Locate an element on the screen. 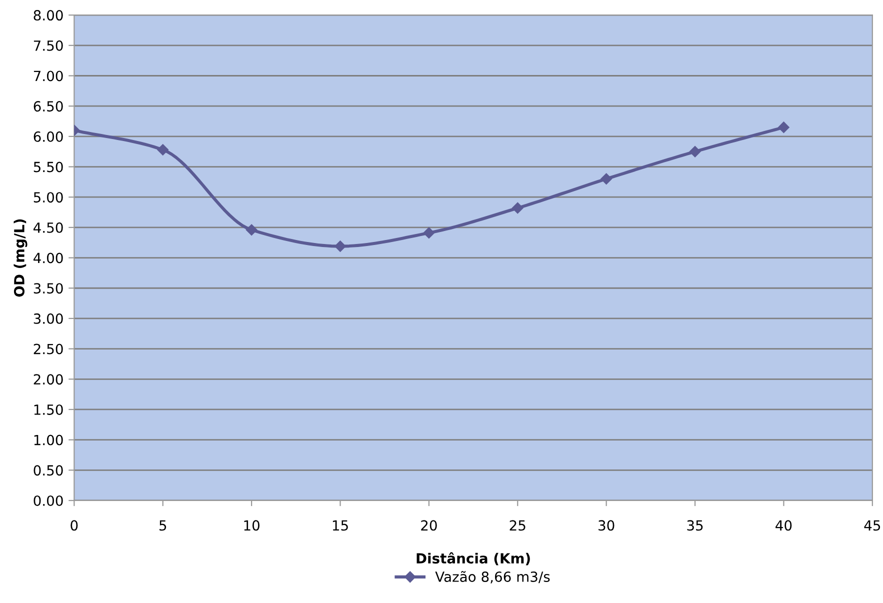 The height and width of the screenshot is (603, 883). x-tick-label: 20 is located at coordinates (429, 525).